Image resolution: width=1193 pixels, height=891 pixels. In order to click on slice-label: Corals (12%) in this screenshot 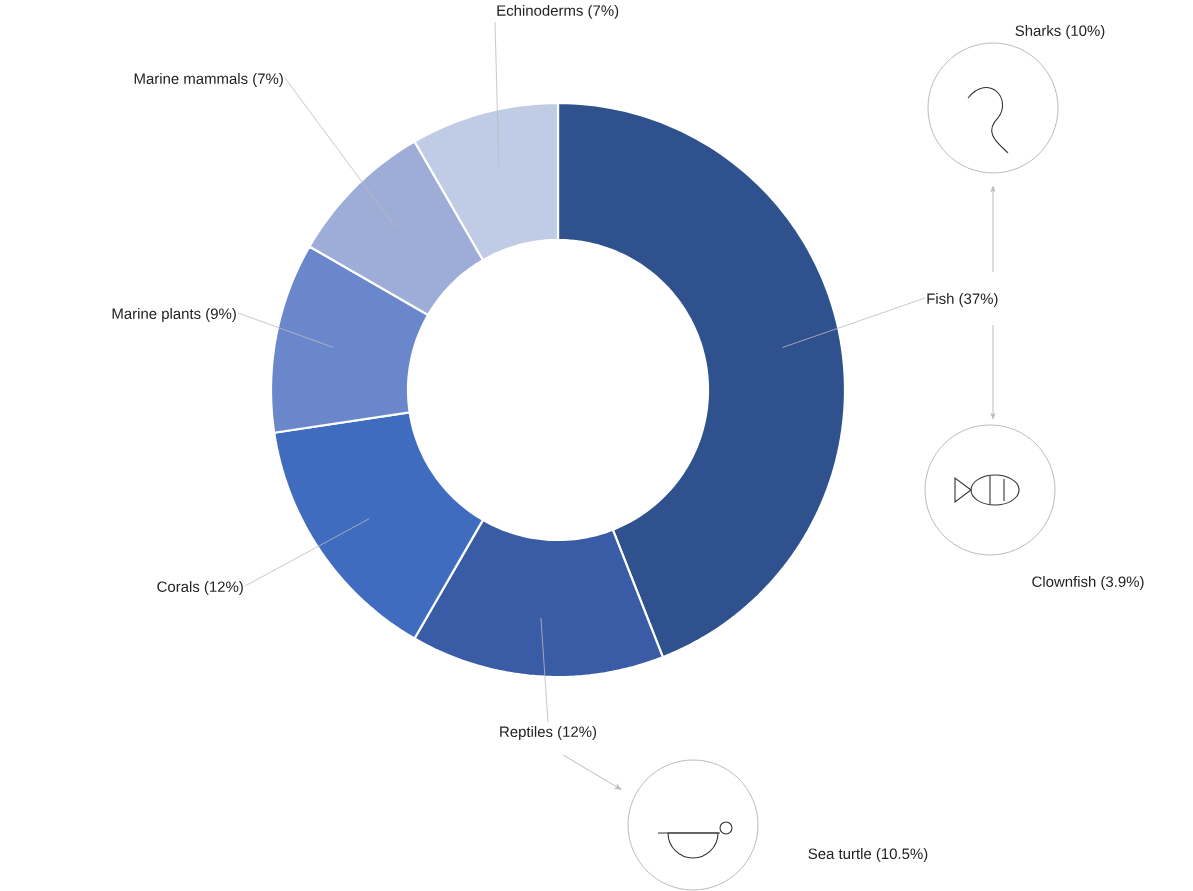, I will do `click(200, 588)`.